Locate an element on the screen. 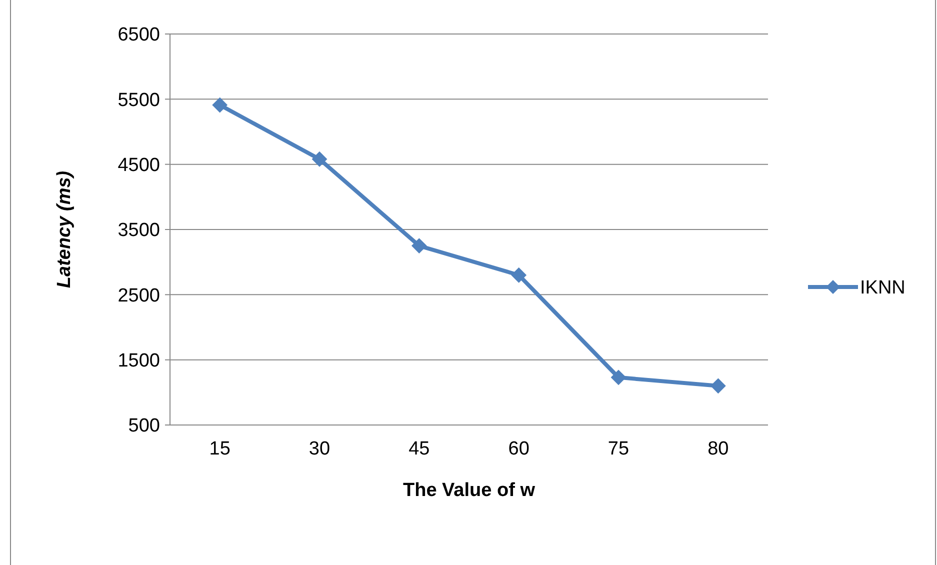 This screenshot has height=565, width=937. y-tick-label: 3500 is located at coordinates (139, 231).